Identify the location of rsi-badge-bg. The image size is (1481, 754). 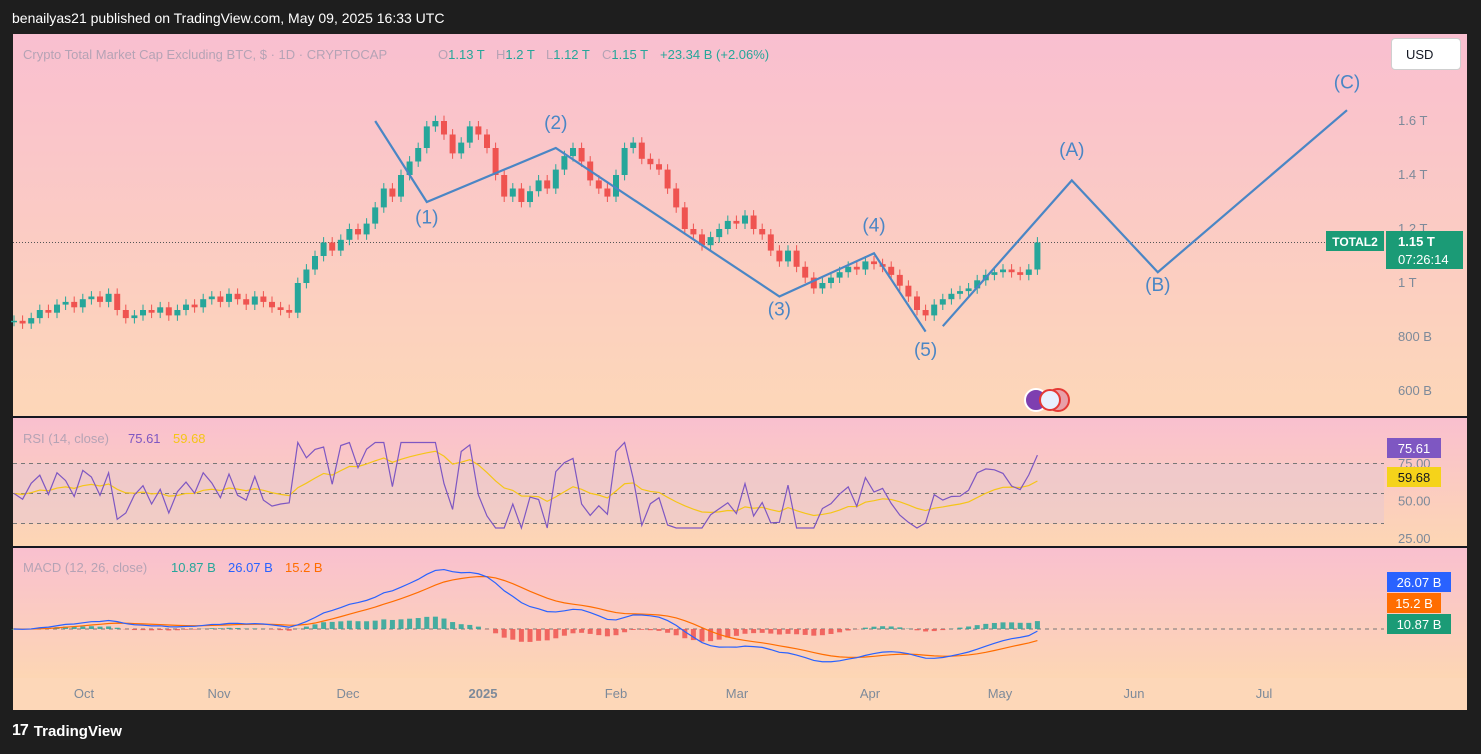
(1414, 448).